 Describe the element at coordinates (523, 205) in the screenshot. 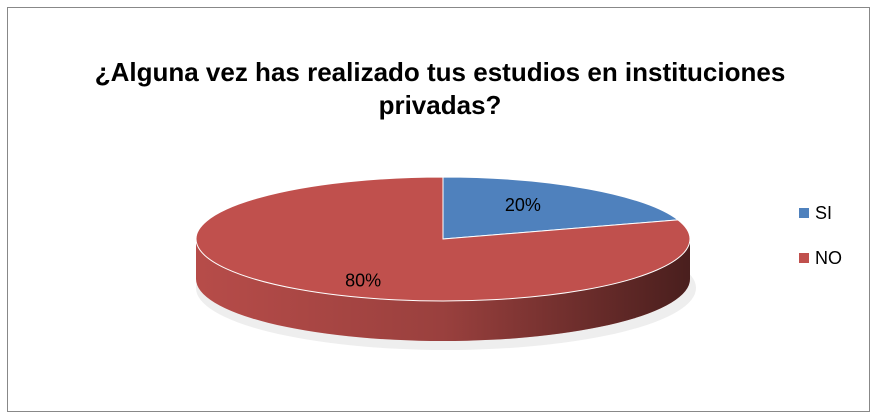

I see `data-label: 20%` at that location.